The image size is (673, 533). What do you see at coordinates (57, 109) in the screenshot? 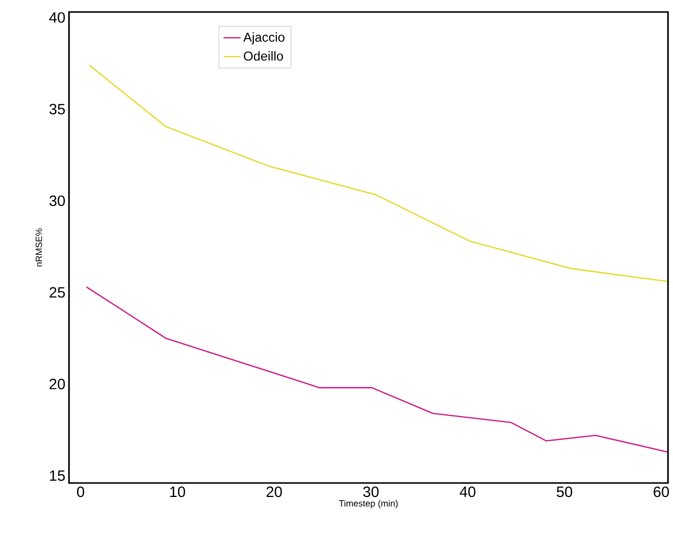
I see `y-tick-label: 35` at bounding box center [57, 109].